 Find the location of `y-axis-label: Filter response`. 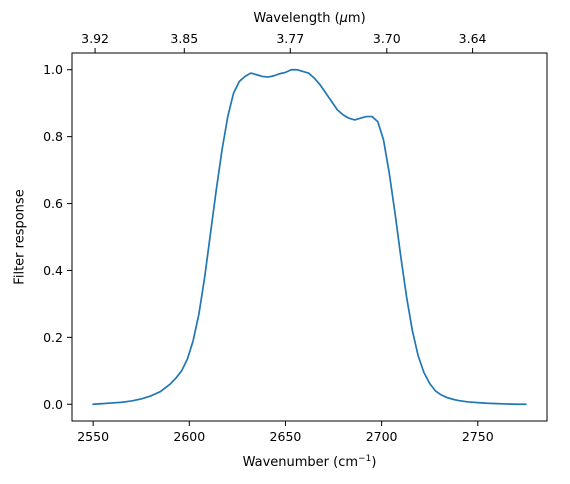

y-axis-label: Filter response is located at coordinates (20, 236).